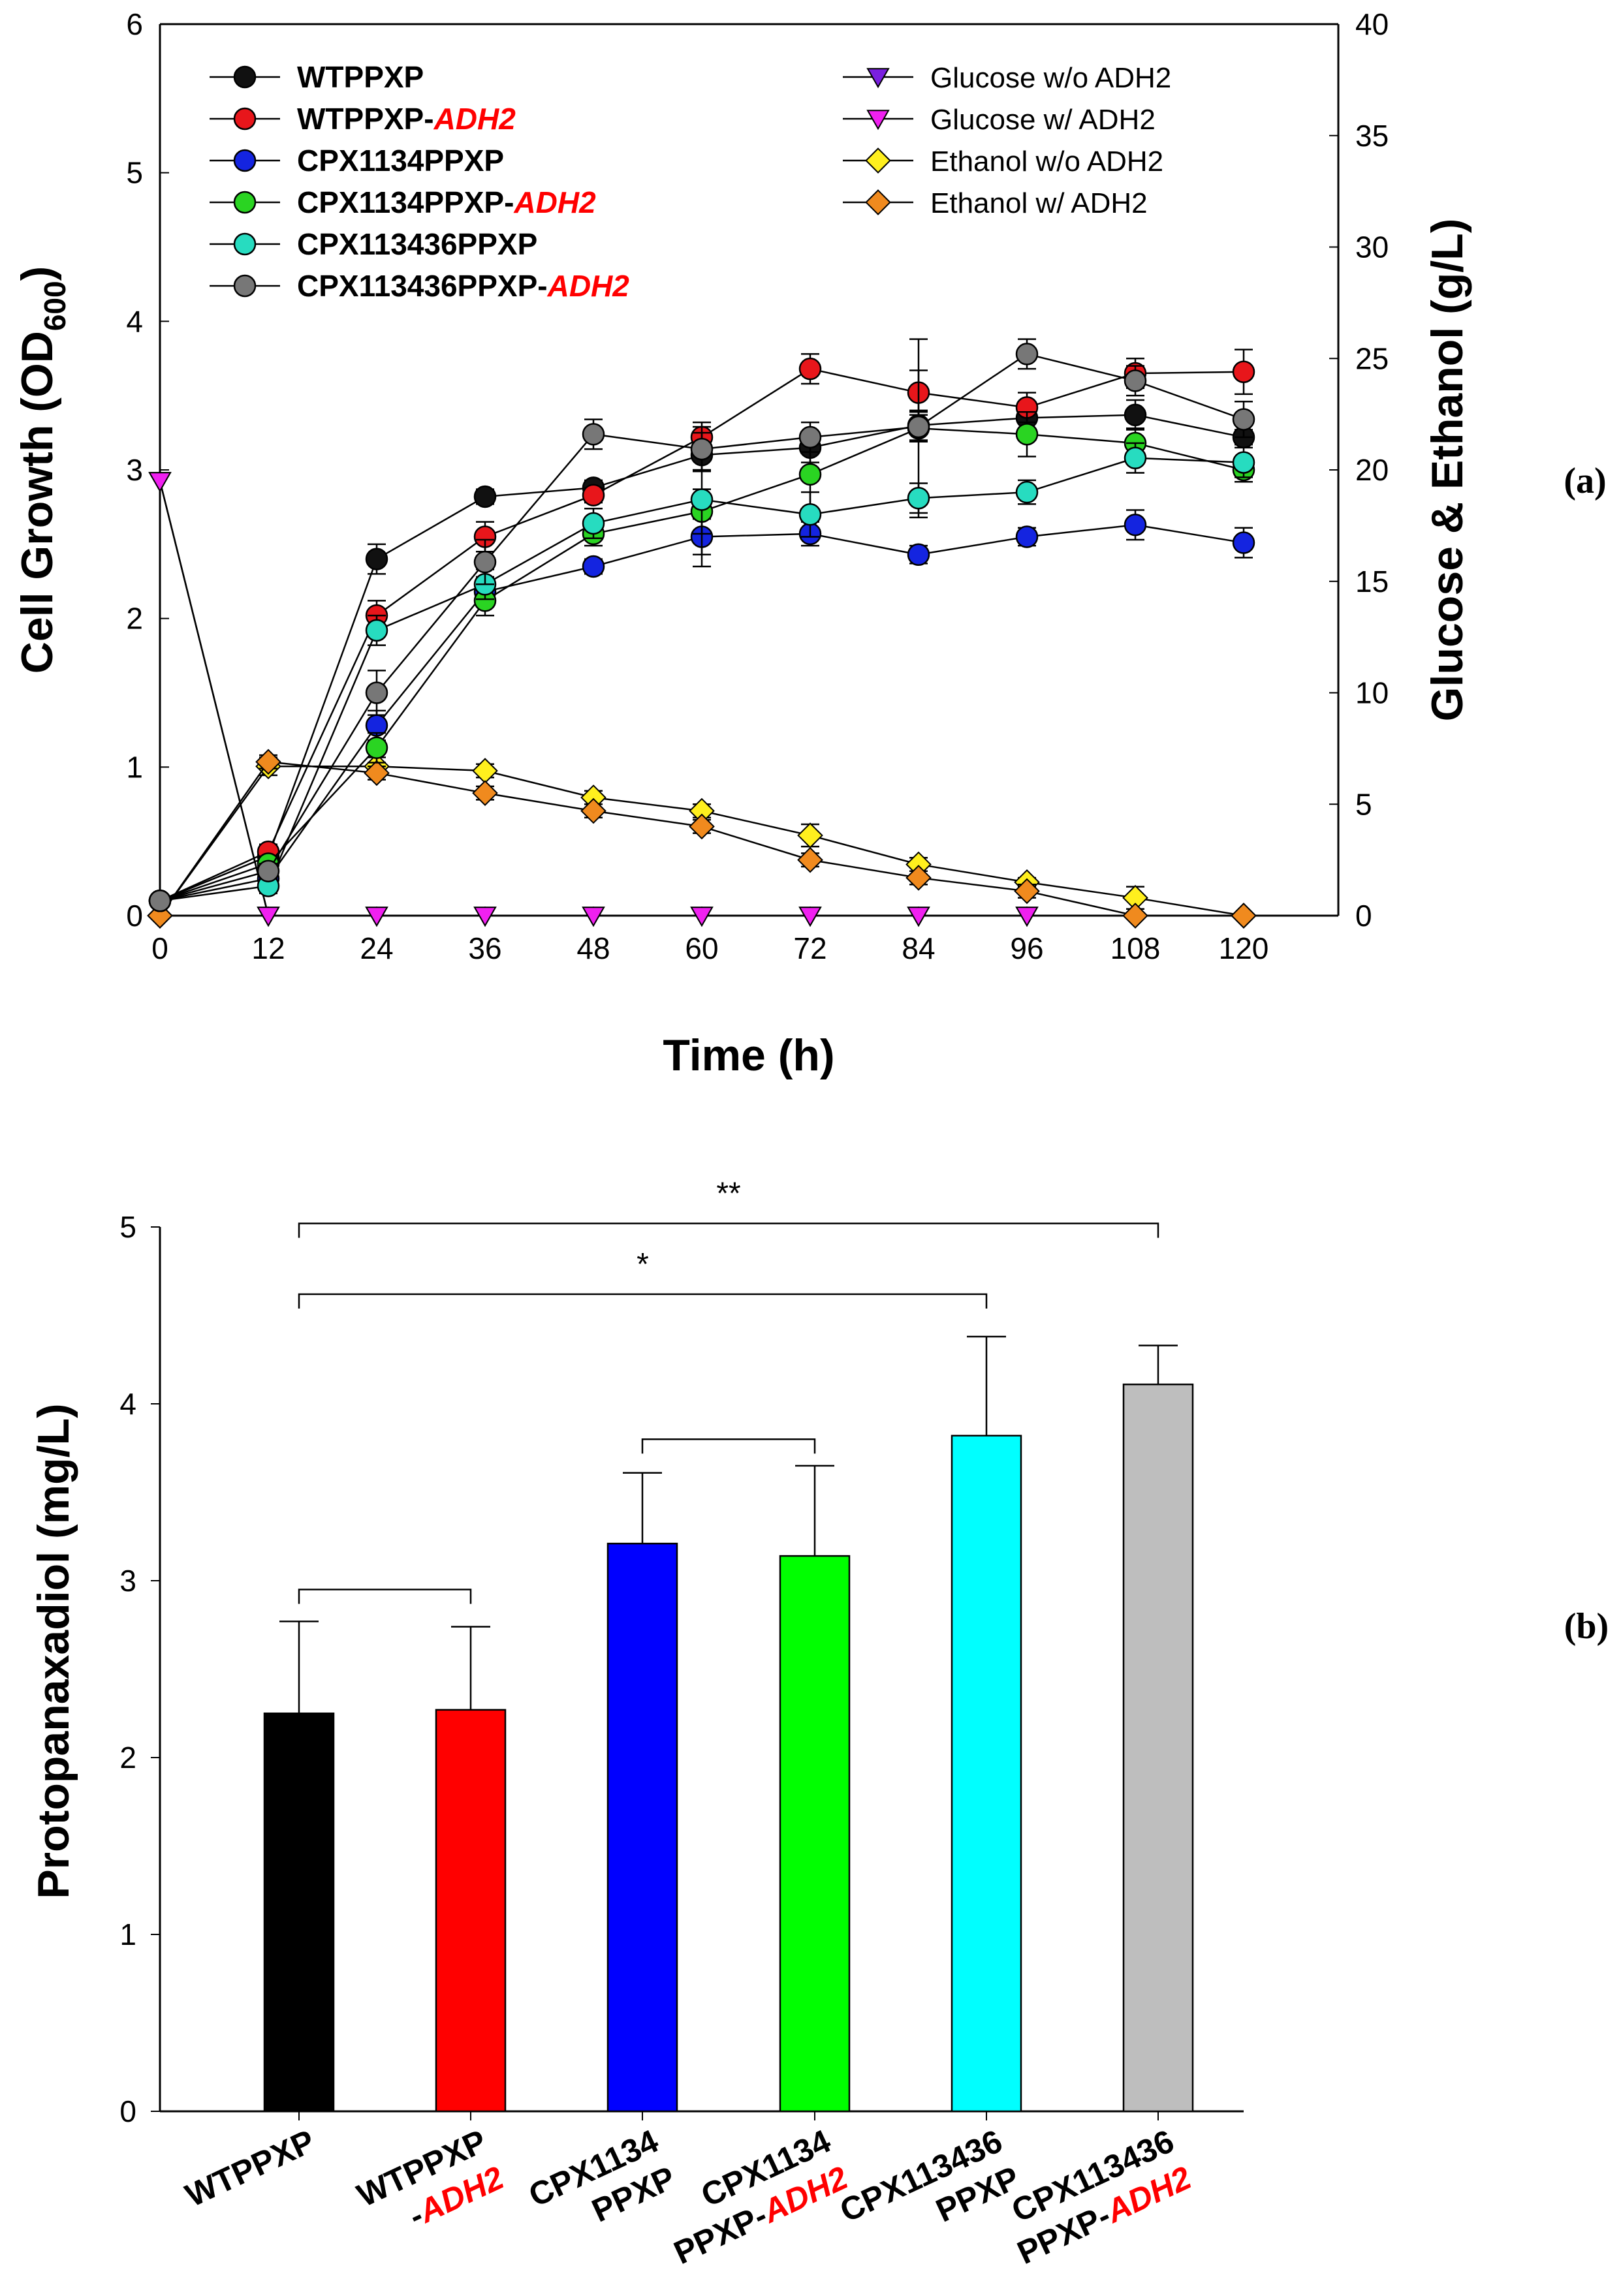  I want to click on legend-label: CPX113436PPXP-ADH2, so click(463, 286).